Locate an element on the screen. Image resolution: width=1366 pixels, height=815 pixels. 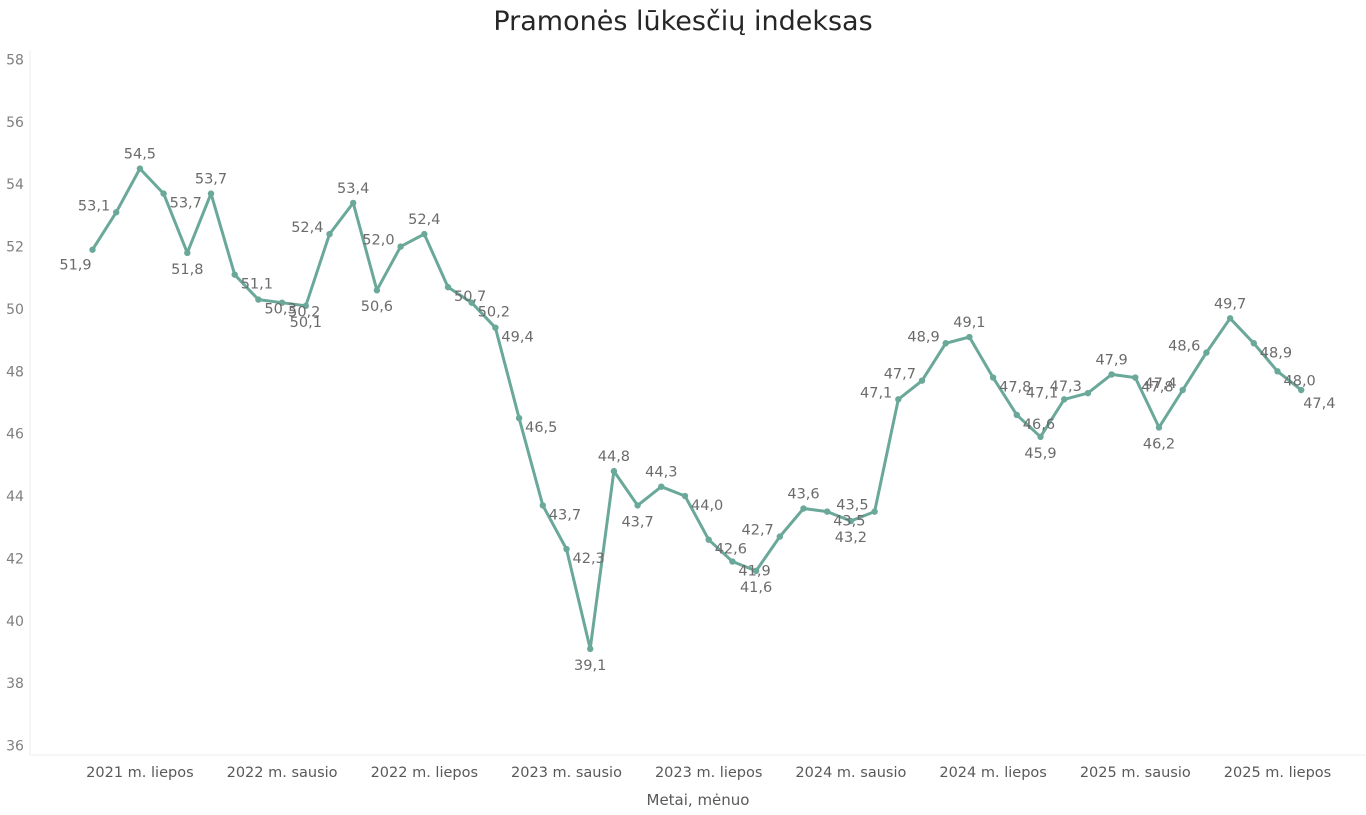
data-label: 45,9 is located at coordinates (1040, 454).